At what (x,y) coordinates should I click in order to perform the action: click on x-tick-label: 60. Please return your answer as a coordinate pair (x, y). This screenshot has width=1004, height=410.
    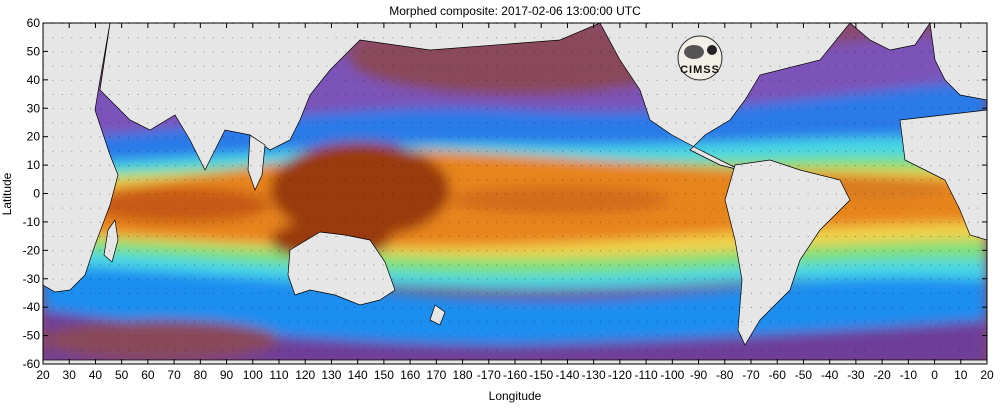
    Looking at the image, I should click on (148, 375).